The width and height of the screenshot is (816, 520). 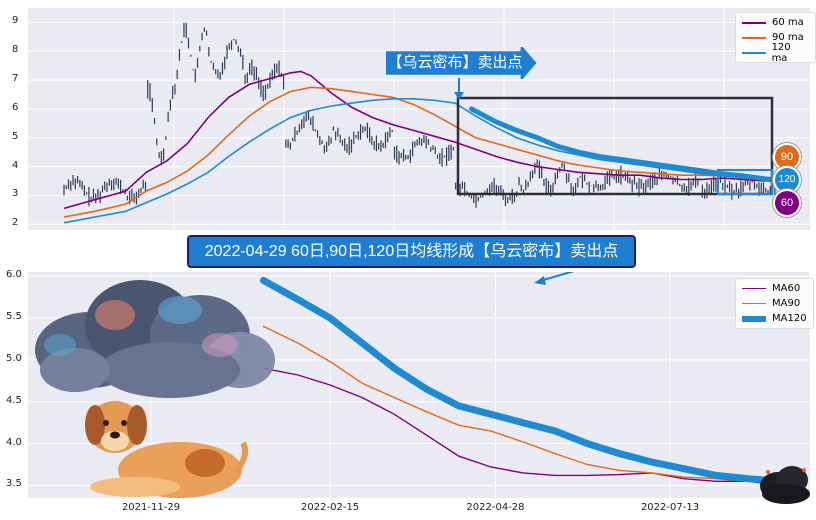 What do you see at coordinates (754, 303) in the screenshot?
I see `legend-swatch-ma90` at bounding box center [754, 303].